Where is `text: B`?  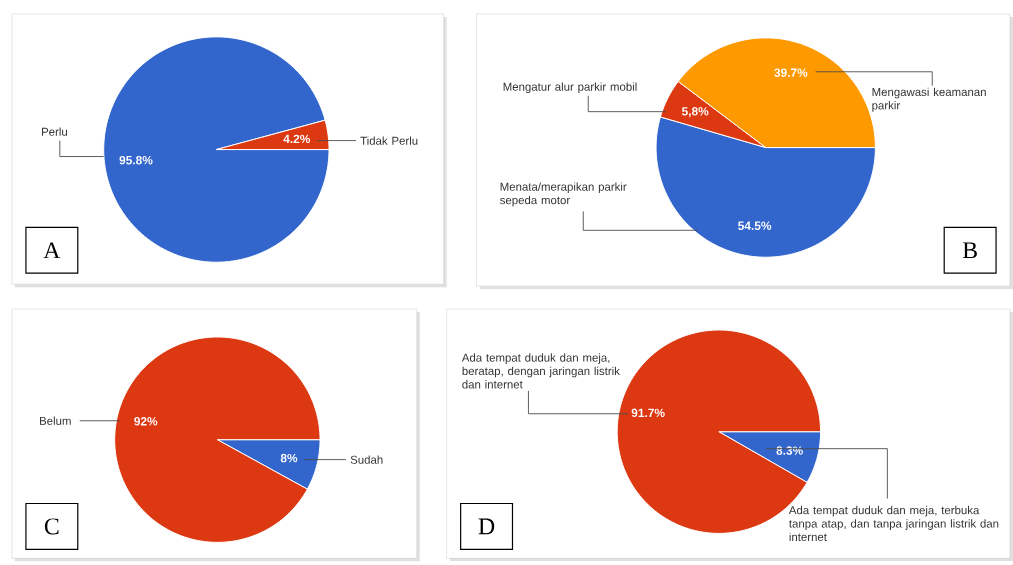
text: B is located at coordinates (969, 250).